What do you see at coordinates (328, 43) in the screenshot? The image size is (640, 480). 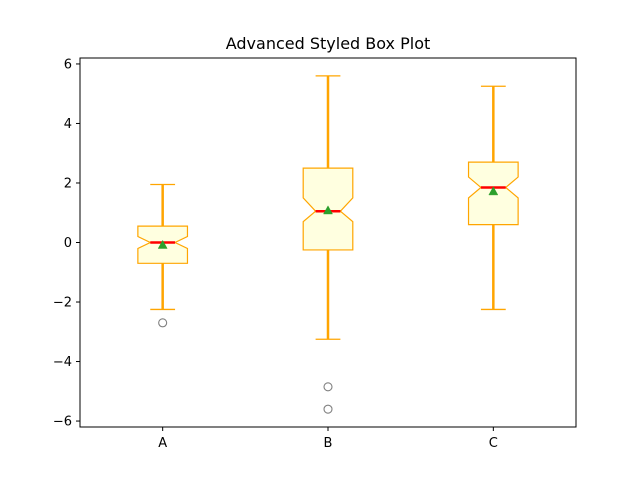 I see `chart-title: Advanced Styled Box Plot` at bounding box center [328, 43].